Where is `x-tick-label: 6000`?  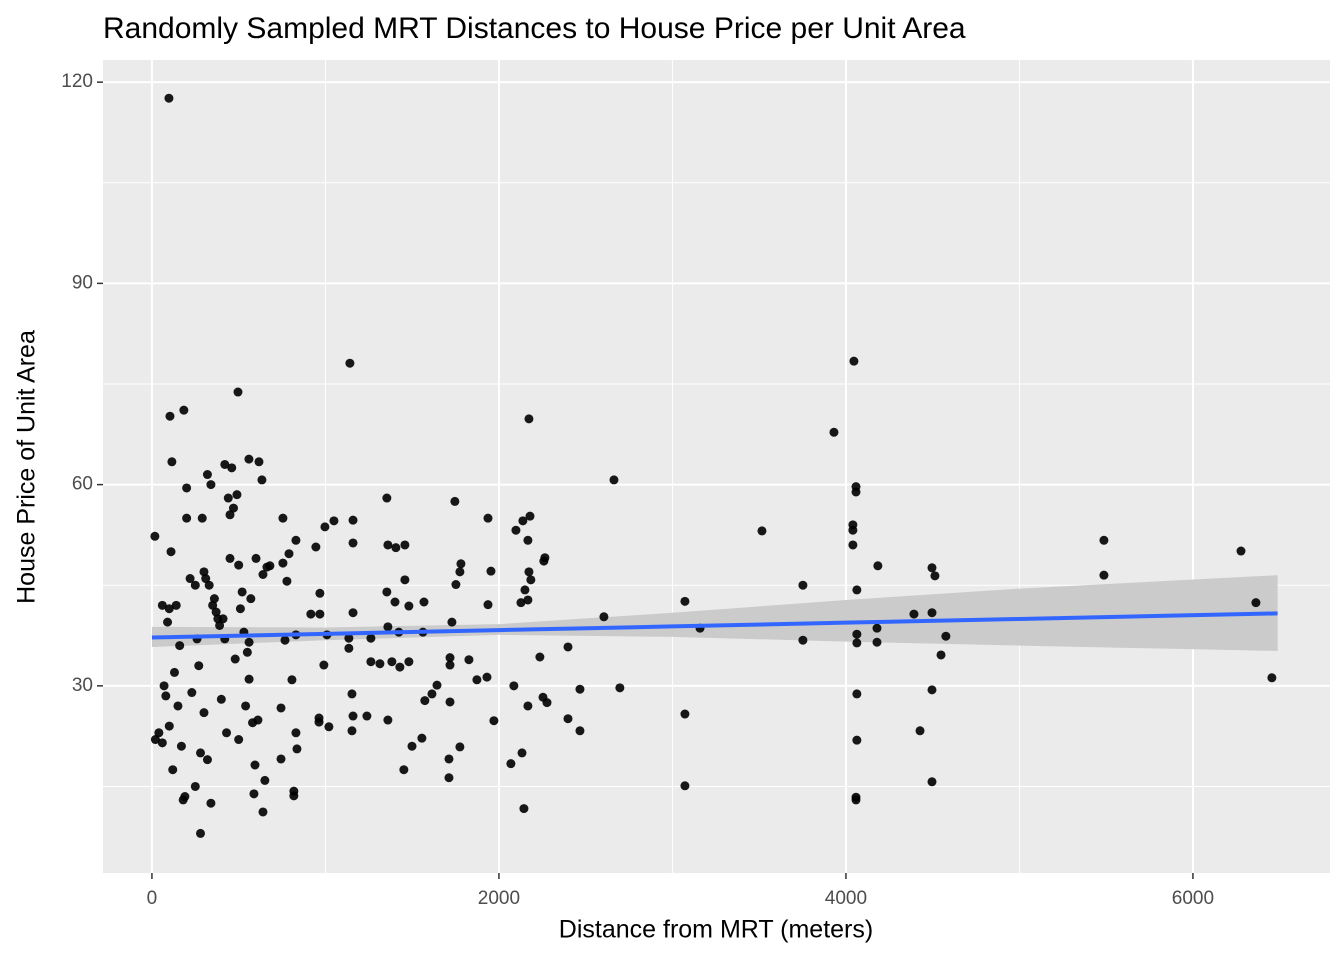
x-tick-label: 6000 is located at coordinates (1193, 898).